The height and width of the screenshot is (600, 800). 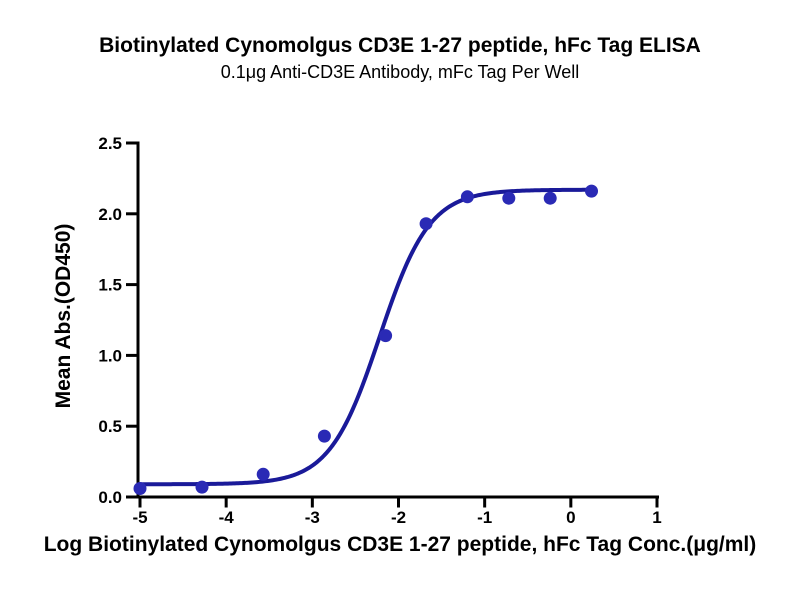 What do you see at coordinates (110, 143) in the screenshot?
I see `y-tick-label: 2.5` at bounding box center [110, 143].